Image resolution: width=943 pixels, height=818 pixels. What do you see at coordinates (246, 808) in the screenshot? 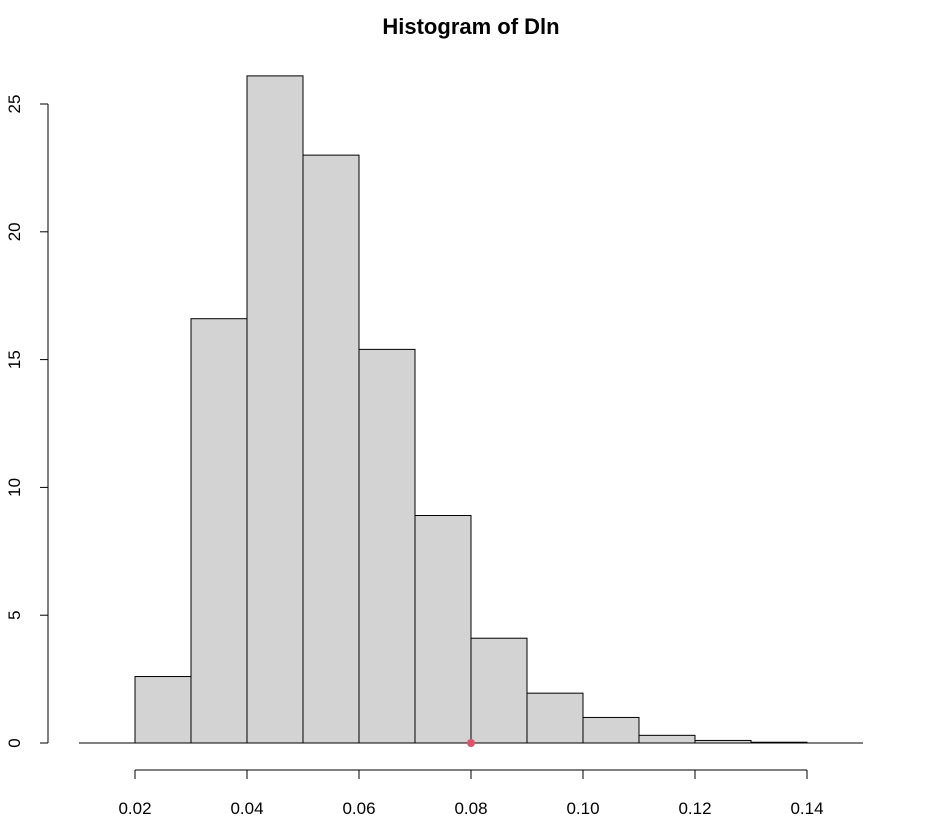
I see `x-tick-label: 0.04` at bounding box center [246, 808].